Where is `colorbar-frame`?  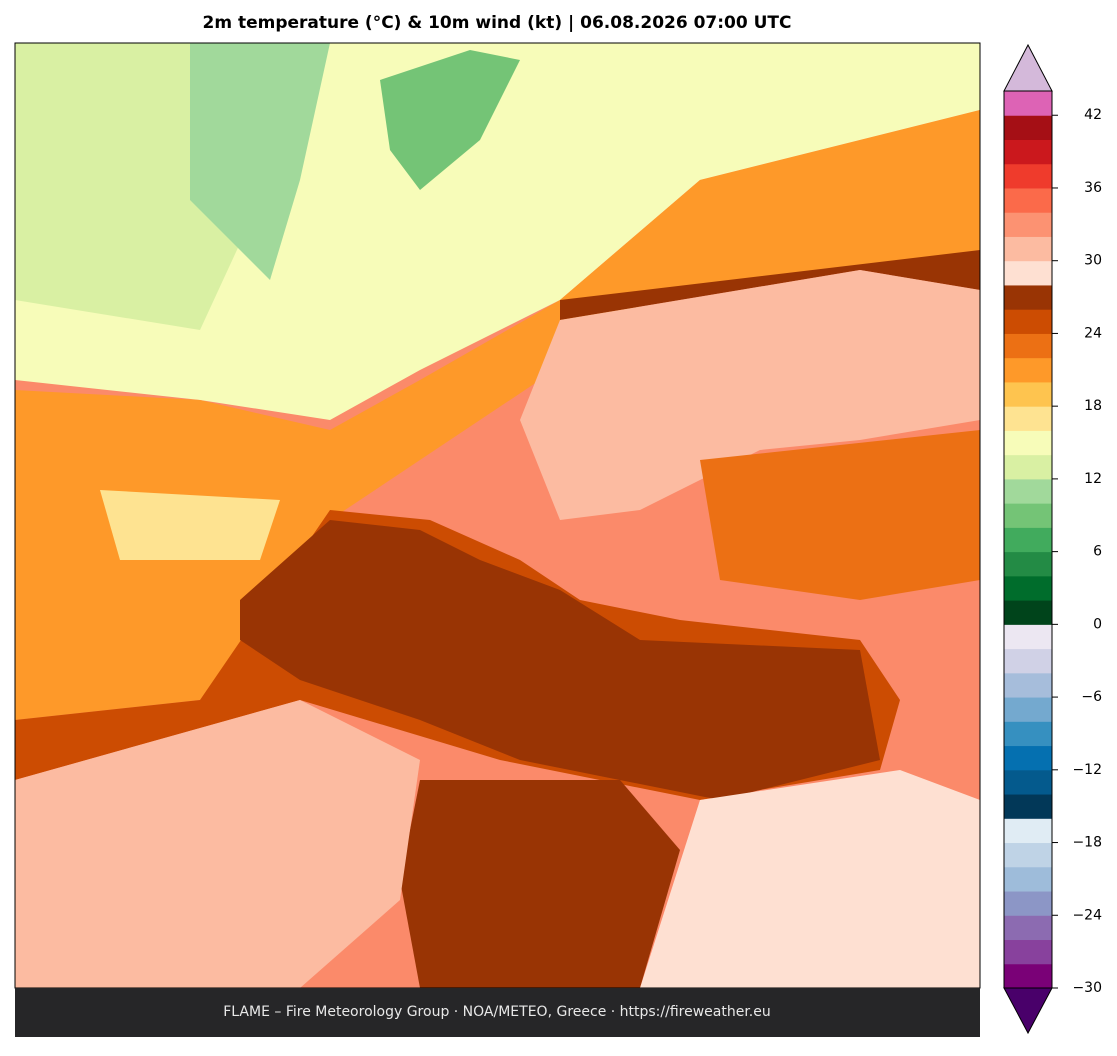 colorbar-frame is located at coordinates (1028, 539).